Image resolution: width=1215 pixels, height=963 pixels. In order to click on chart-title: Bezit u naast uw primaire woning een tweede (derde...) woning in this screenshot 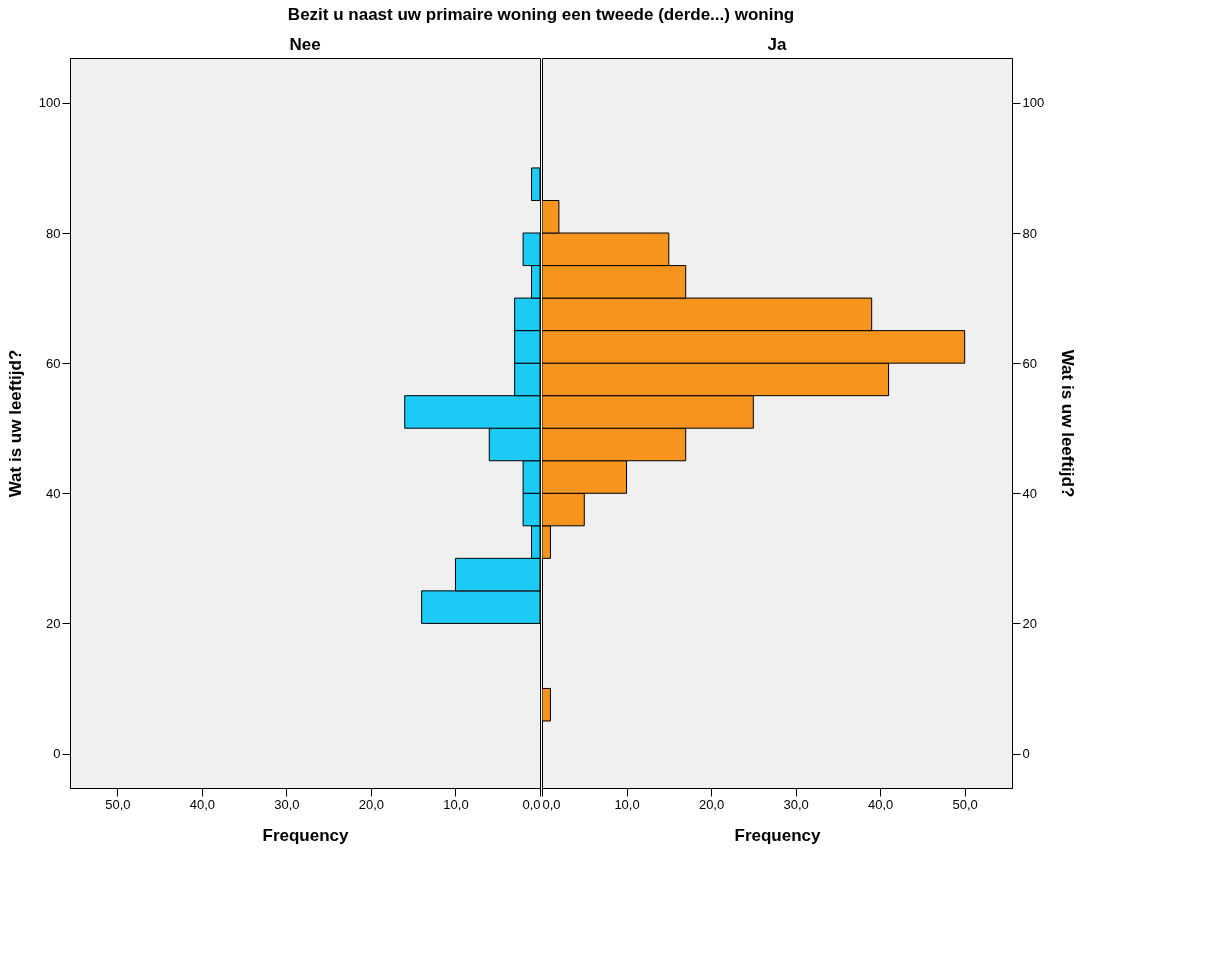, I will do `click(541, 14)`.